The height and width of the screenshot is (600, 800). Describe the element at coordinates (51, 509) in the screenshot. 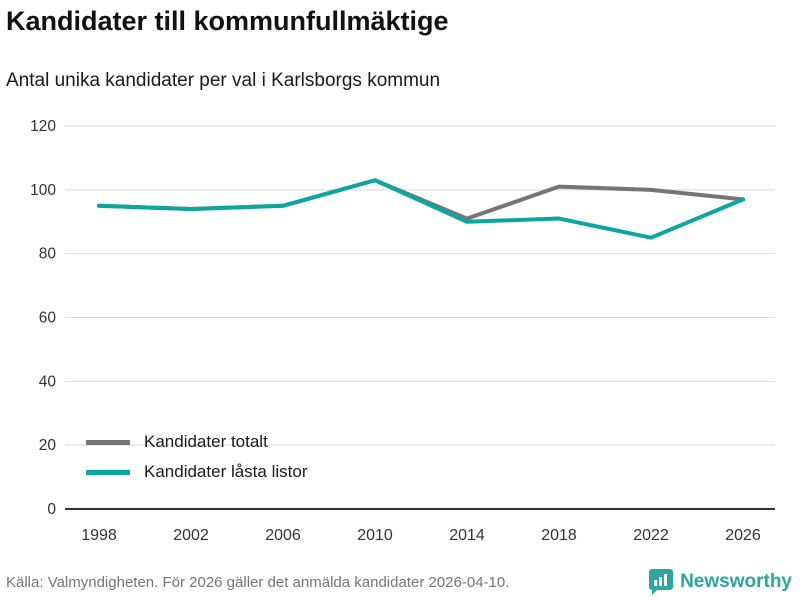

I see `y-tick-label: 0` at that location.